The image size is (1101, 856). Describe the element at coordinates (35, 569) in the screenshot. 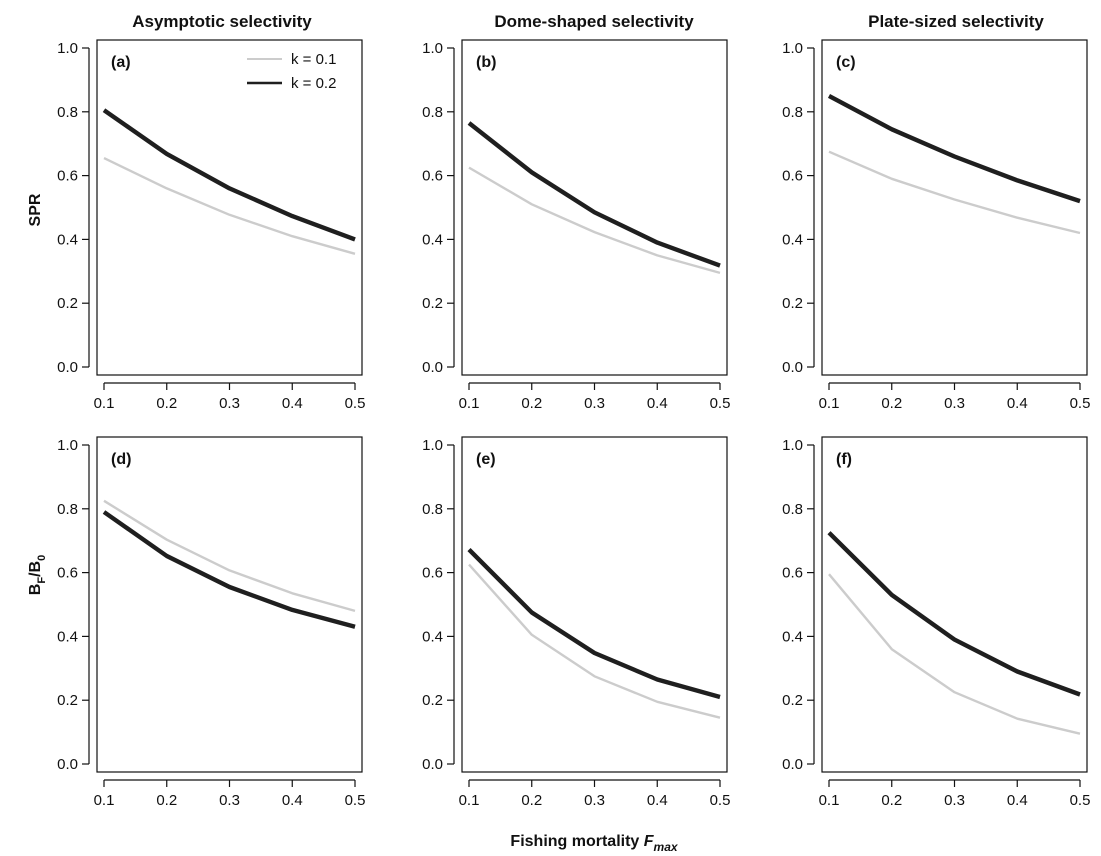

I see `row-label-slash-b: /B` at that location.